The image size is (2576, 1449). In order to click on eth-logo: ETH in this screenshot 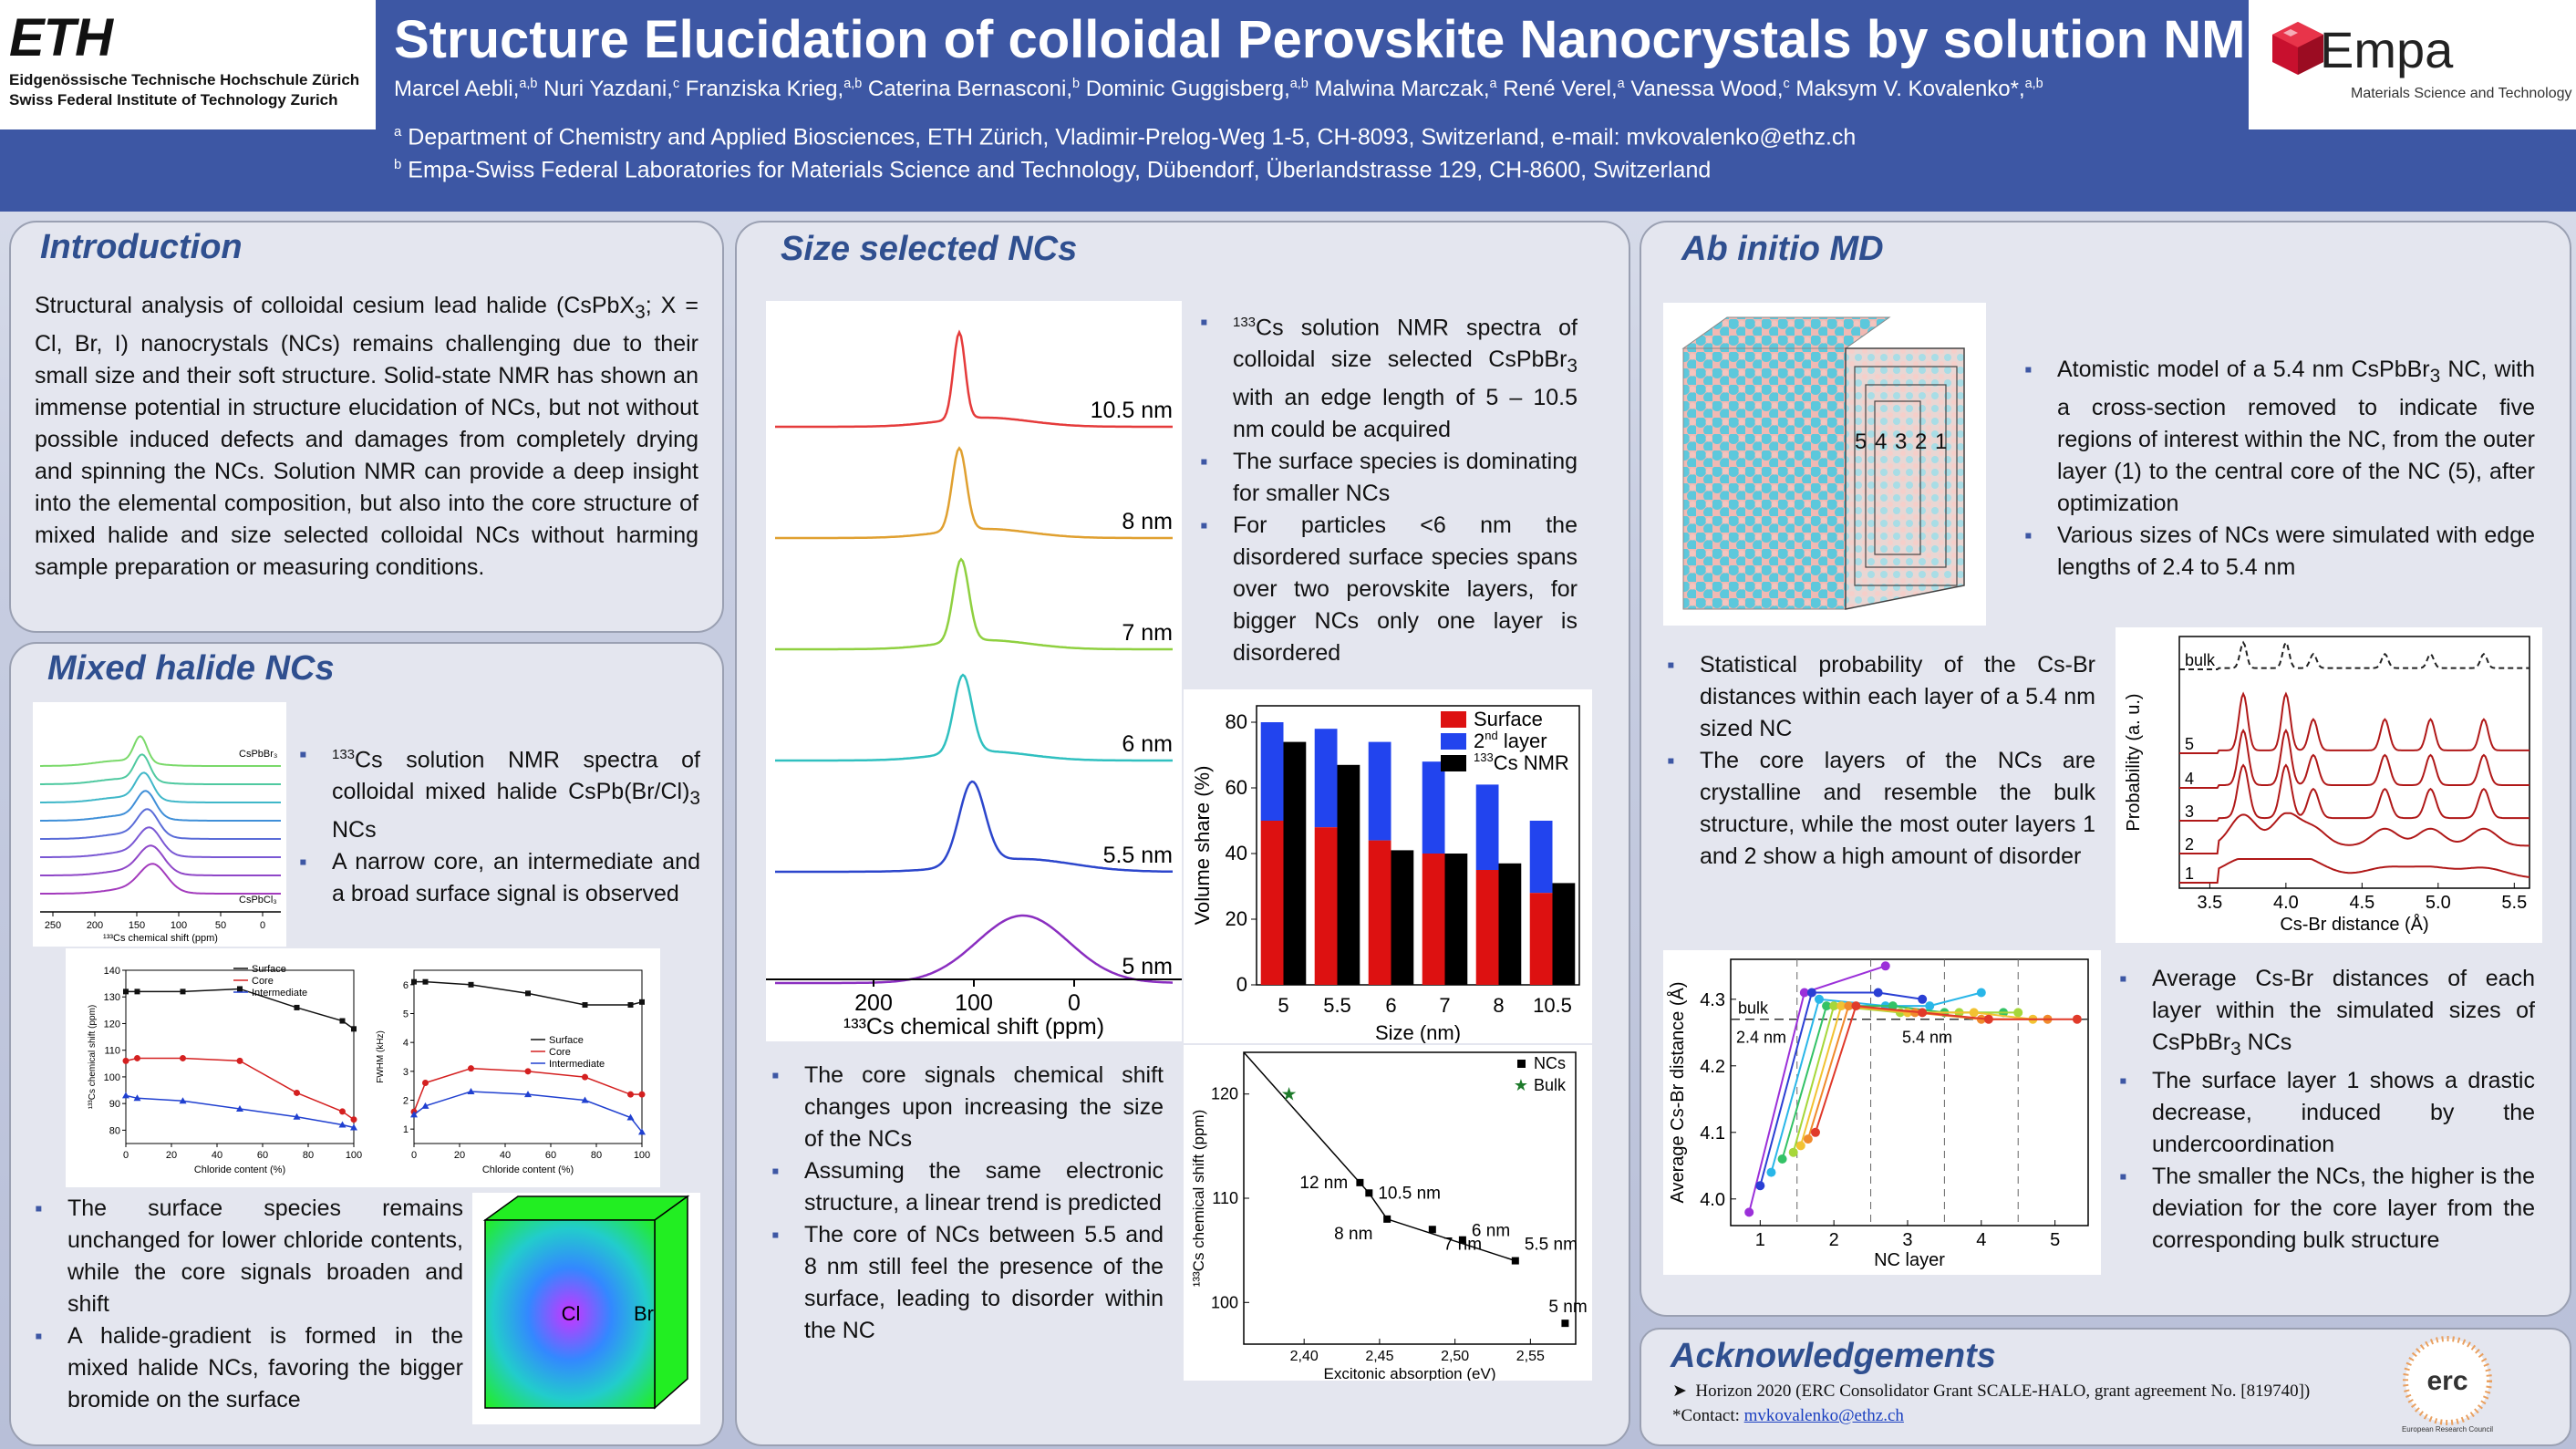, I will do `click(61, 37)`.